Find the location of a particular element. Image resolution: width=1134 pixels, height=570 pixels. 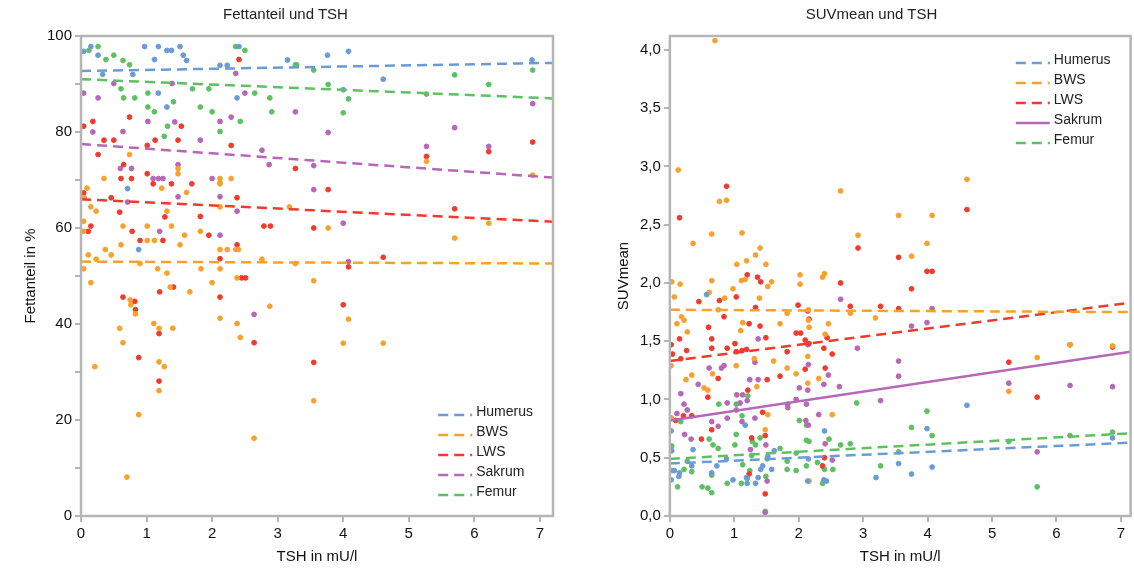

y-tick-label: 40 is located at coordinates (64, 323).